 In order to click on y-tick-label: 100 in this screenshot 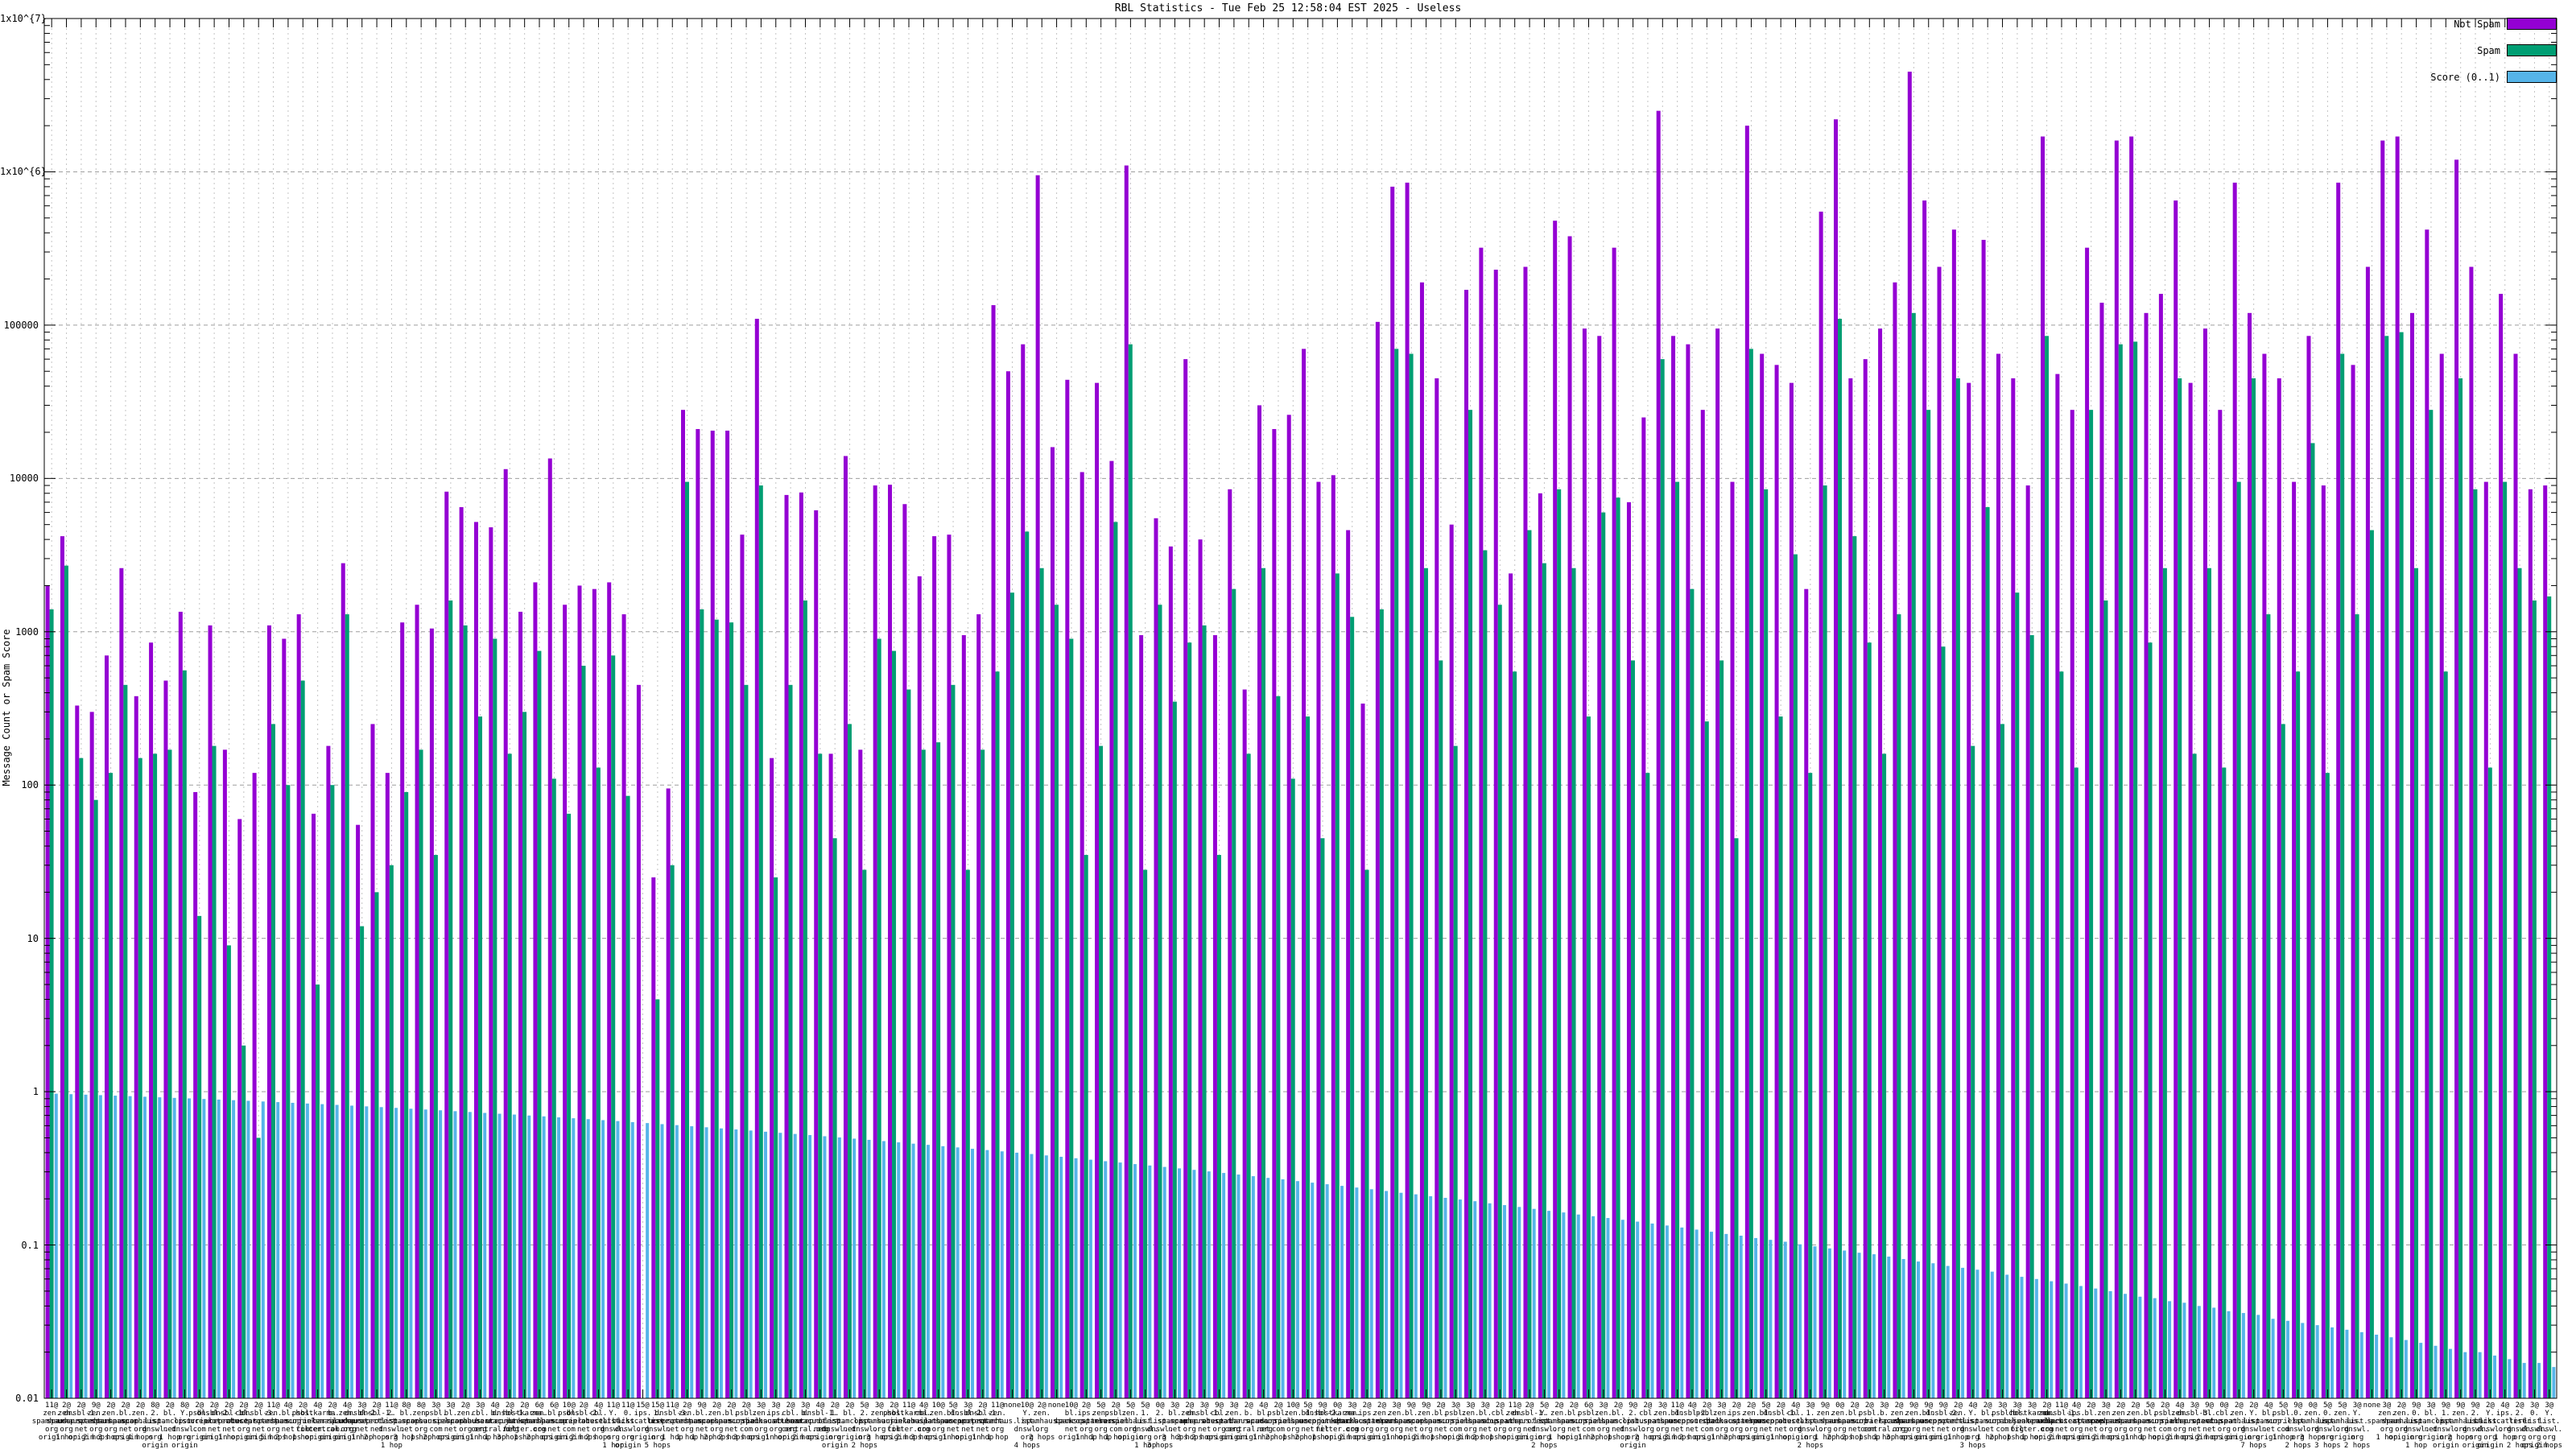, I will do `click(30, 785)`.